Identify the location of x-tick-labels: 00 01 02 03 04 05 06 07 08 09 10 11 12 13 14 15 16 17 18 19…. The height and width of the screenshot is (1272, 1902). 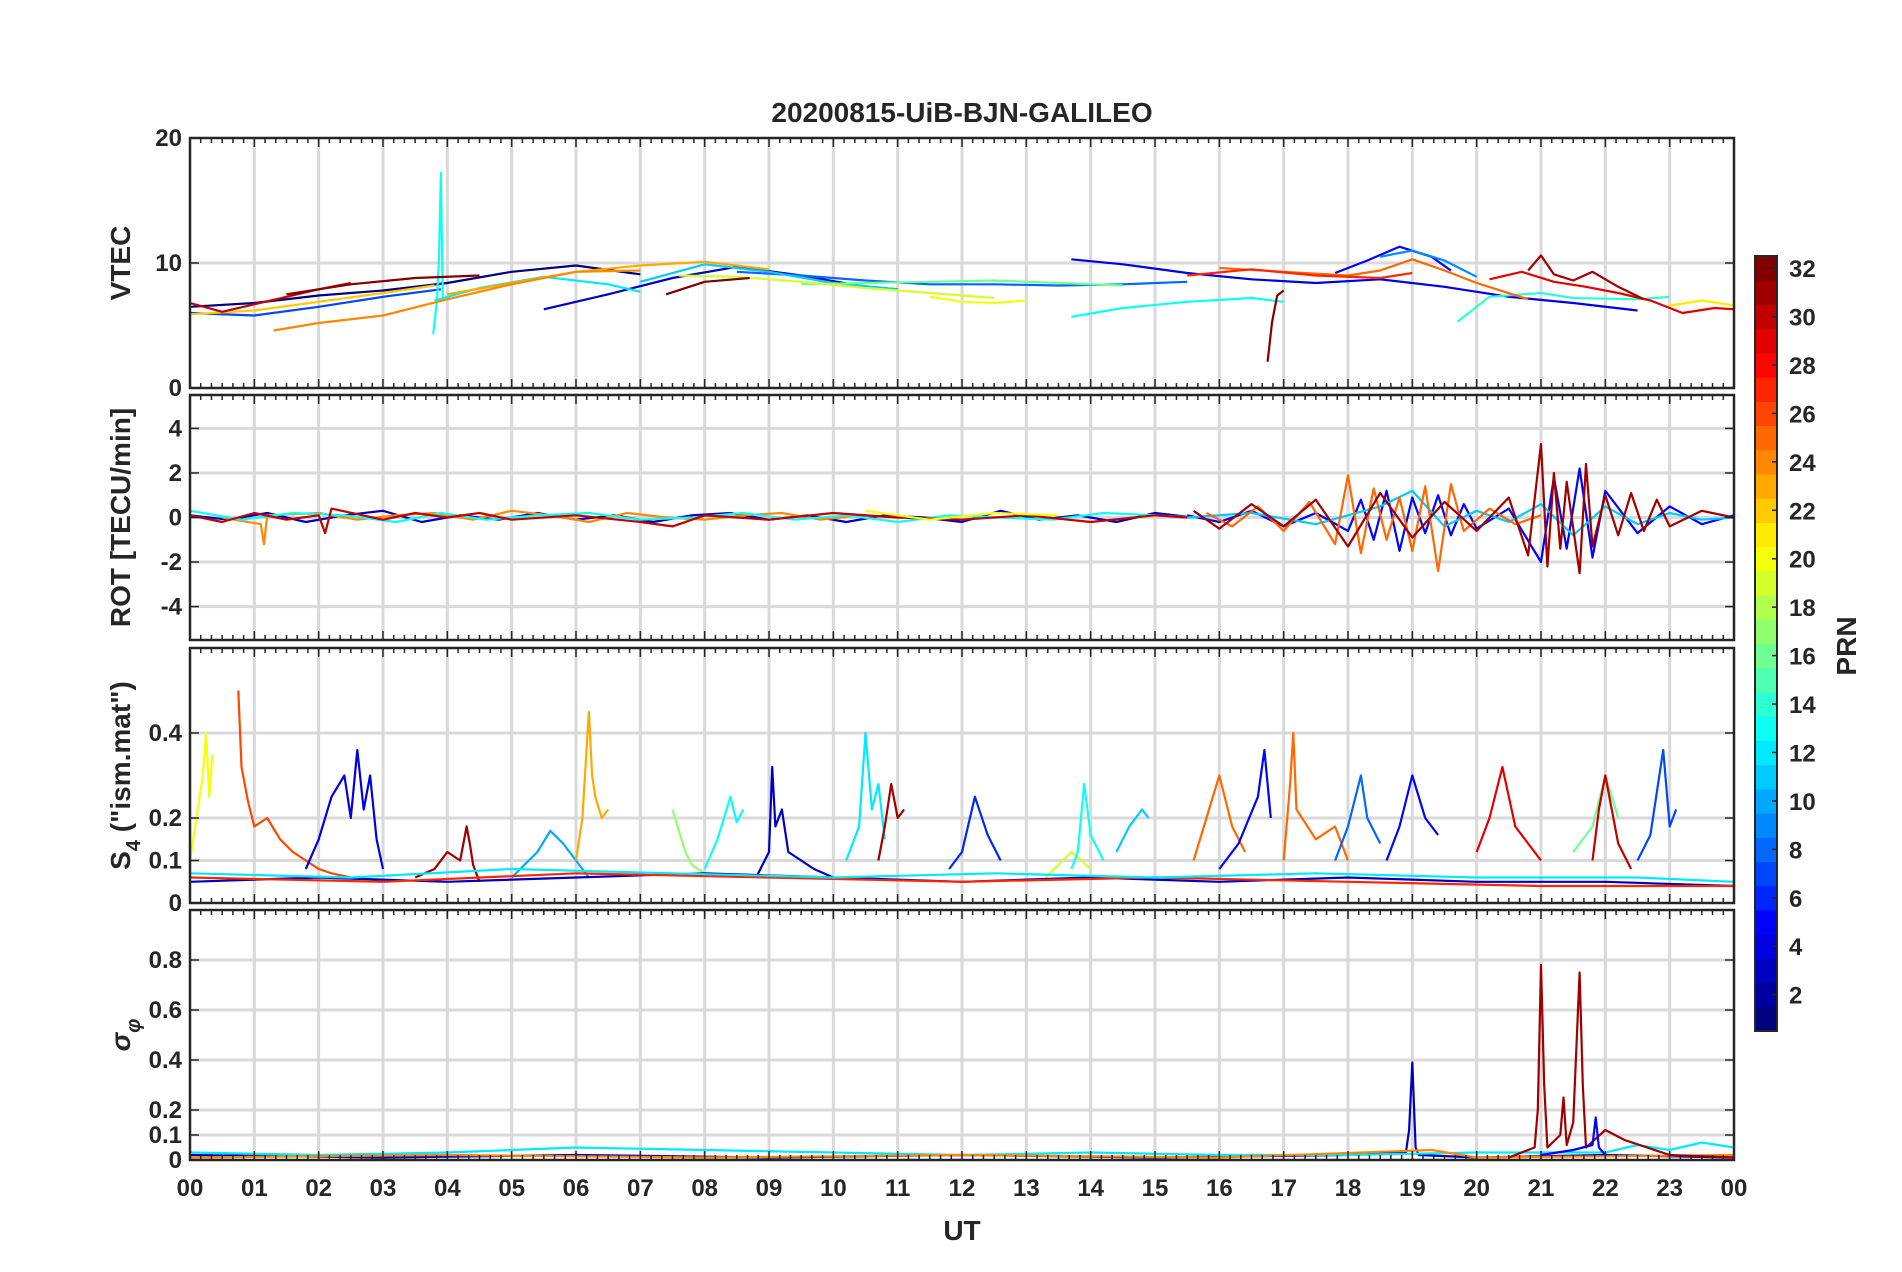
(962, 1188).